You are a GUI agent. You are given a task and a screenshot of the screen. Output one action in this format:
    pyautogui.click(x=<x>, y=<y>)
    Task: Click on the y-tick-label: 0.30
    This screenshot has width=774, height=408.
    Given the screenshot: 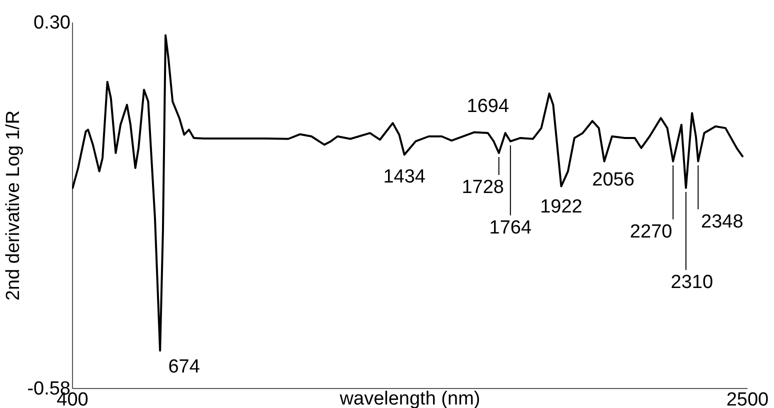 What is the action you would take?
    pyautogui.click(x=52, y=23)
    